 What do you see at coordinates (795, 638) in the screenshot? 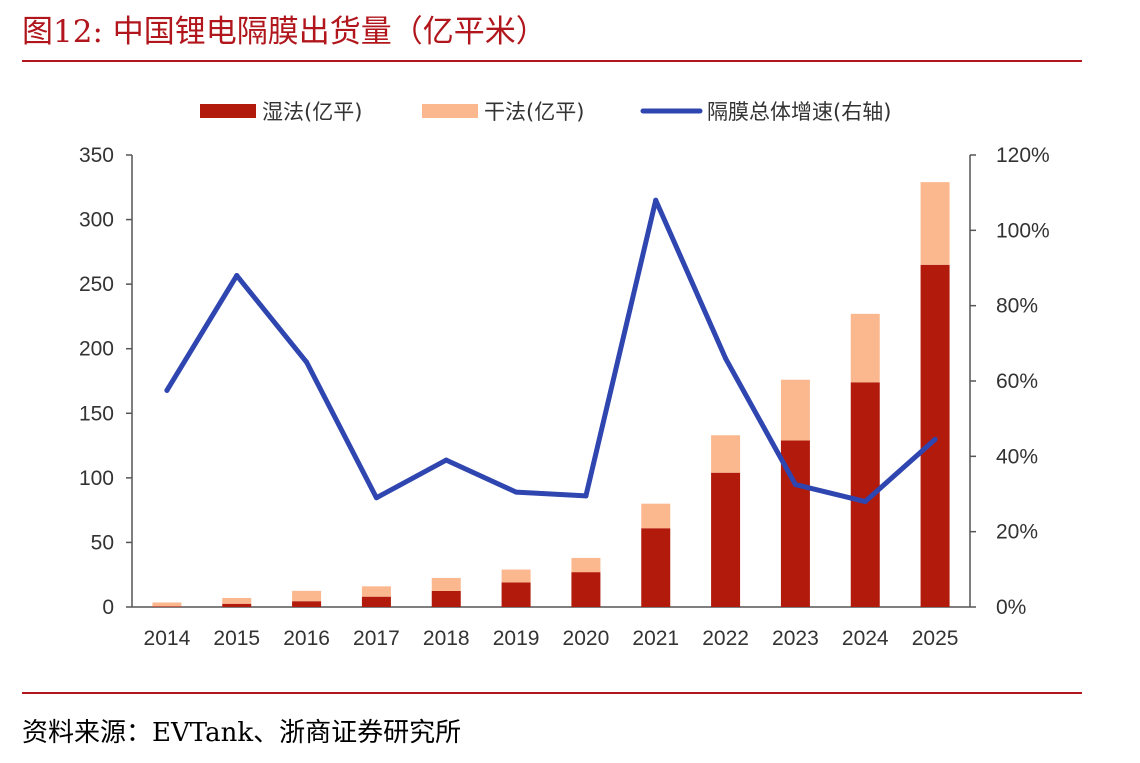
I see `x-axis-tick-label: 2023` at bounding box center [795, 638].